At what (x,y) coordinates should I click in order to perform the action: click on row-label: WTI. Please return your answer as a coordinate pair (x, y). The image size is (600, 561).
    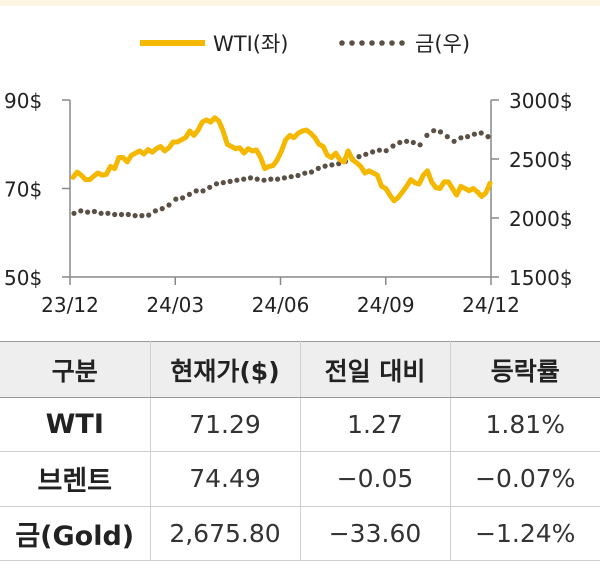
    Looking at the image, I should click on (75, 425).